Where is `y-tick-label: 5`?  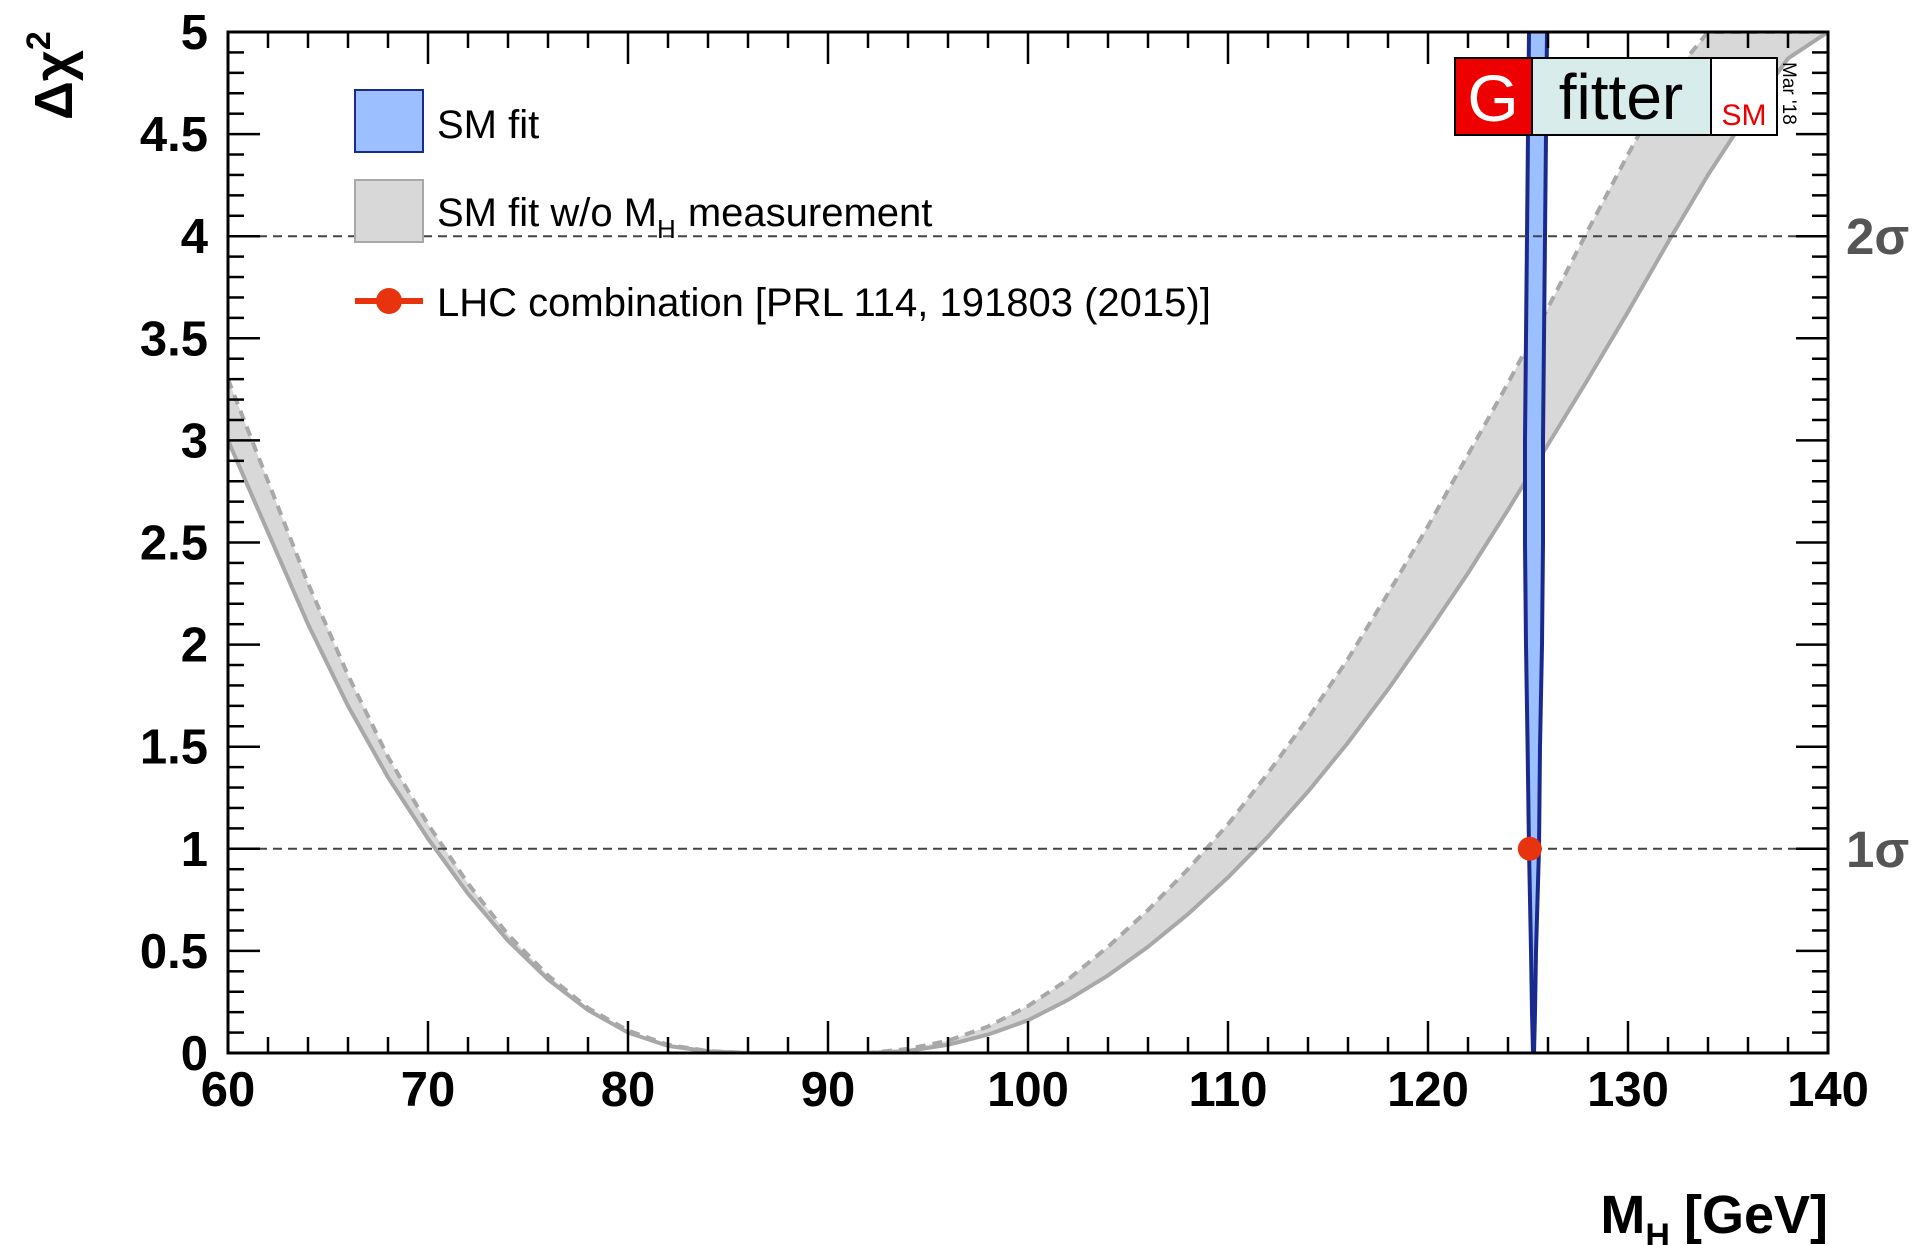
y-tick-label: 5 is located at coordinates (194, 33).